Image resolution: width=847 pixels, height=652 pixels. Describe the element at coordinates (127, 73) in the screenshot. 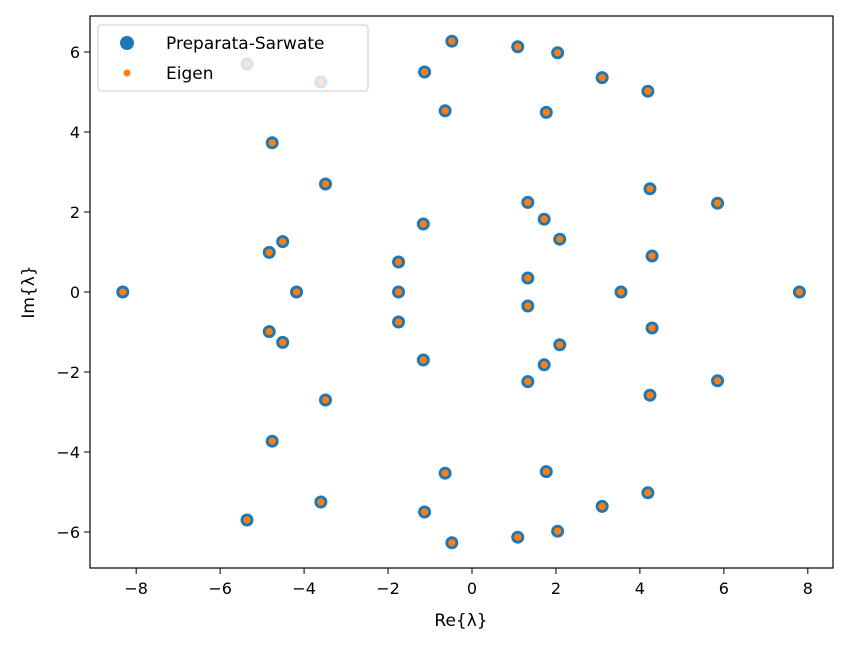

I see `legend-marker-eigen` at that location.